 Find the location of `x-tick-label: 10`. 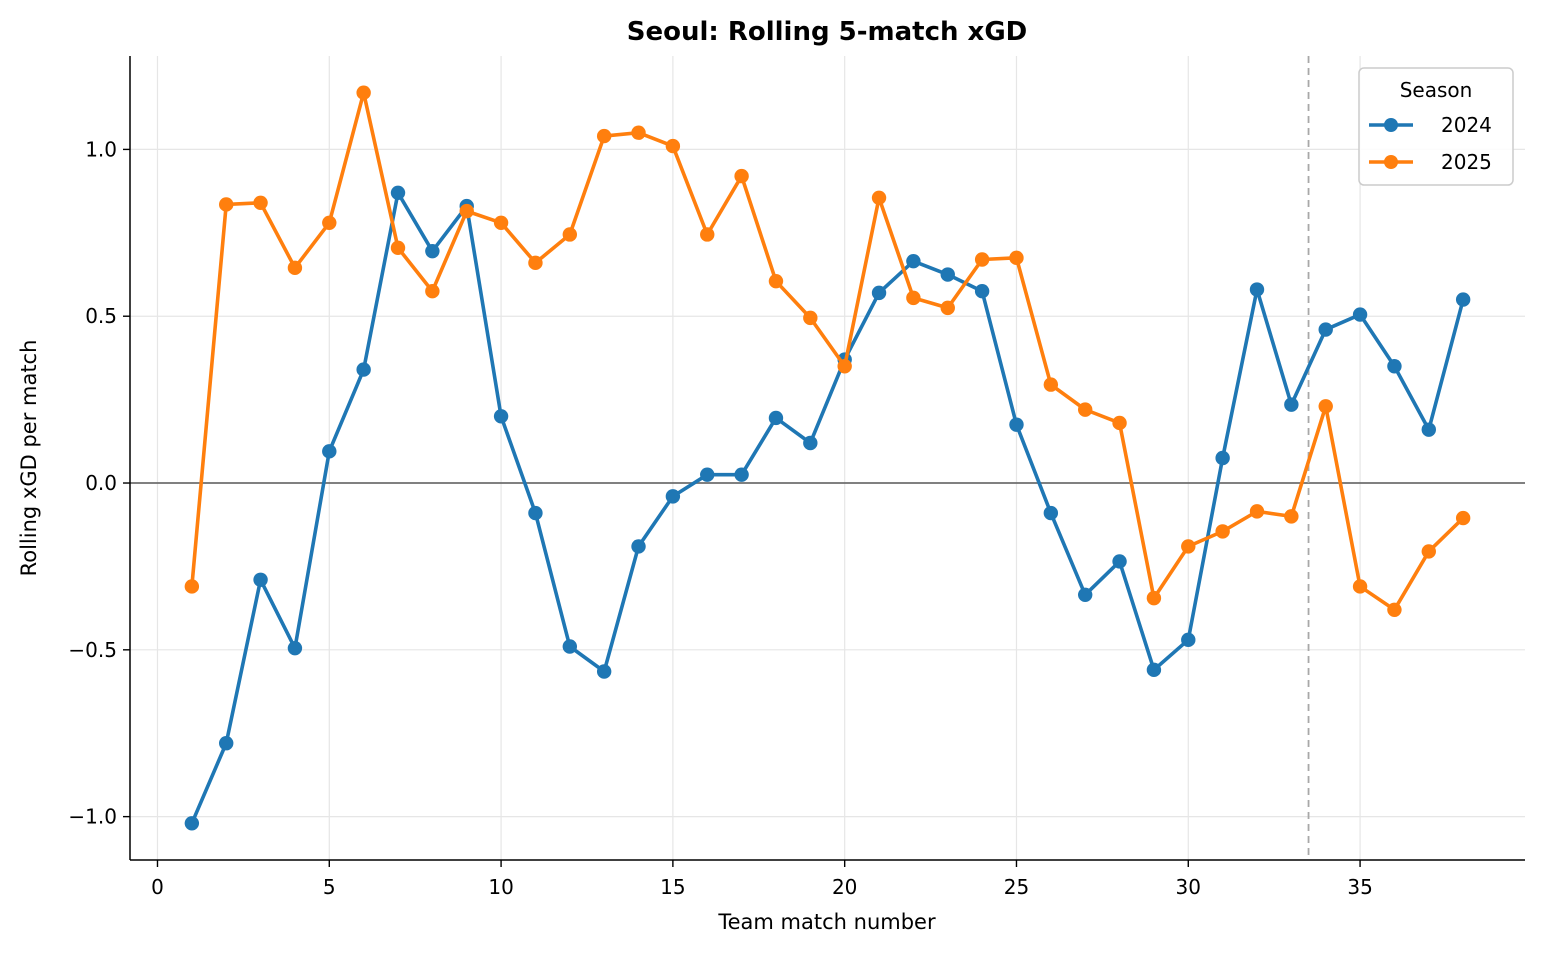

x-tick-label: 10 is located at coordinates (500, 887).